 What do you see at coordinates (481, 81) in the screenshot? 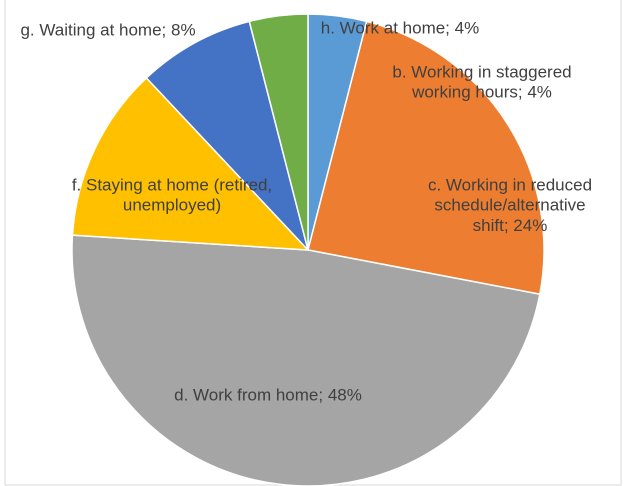
I see `data-label: b. Working in staggered working hours; 4%` at bounding box center [481, 81].